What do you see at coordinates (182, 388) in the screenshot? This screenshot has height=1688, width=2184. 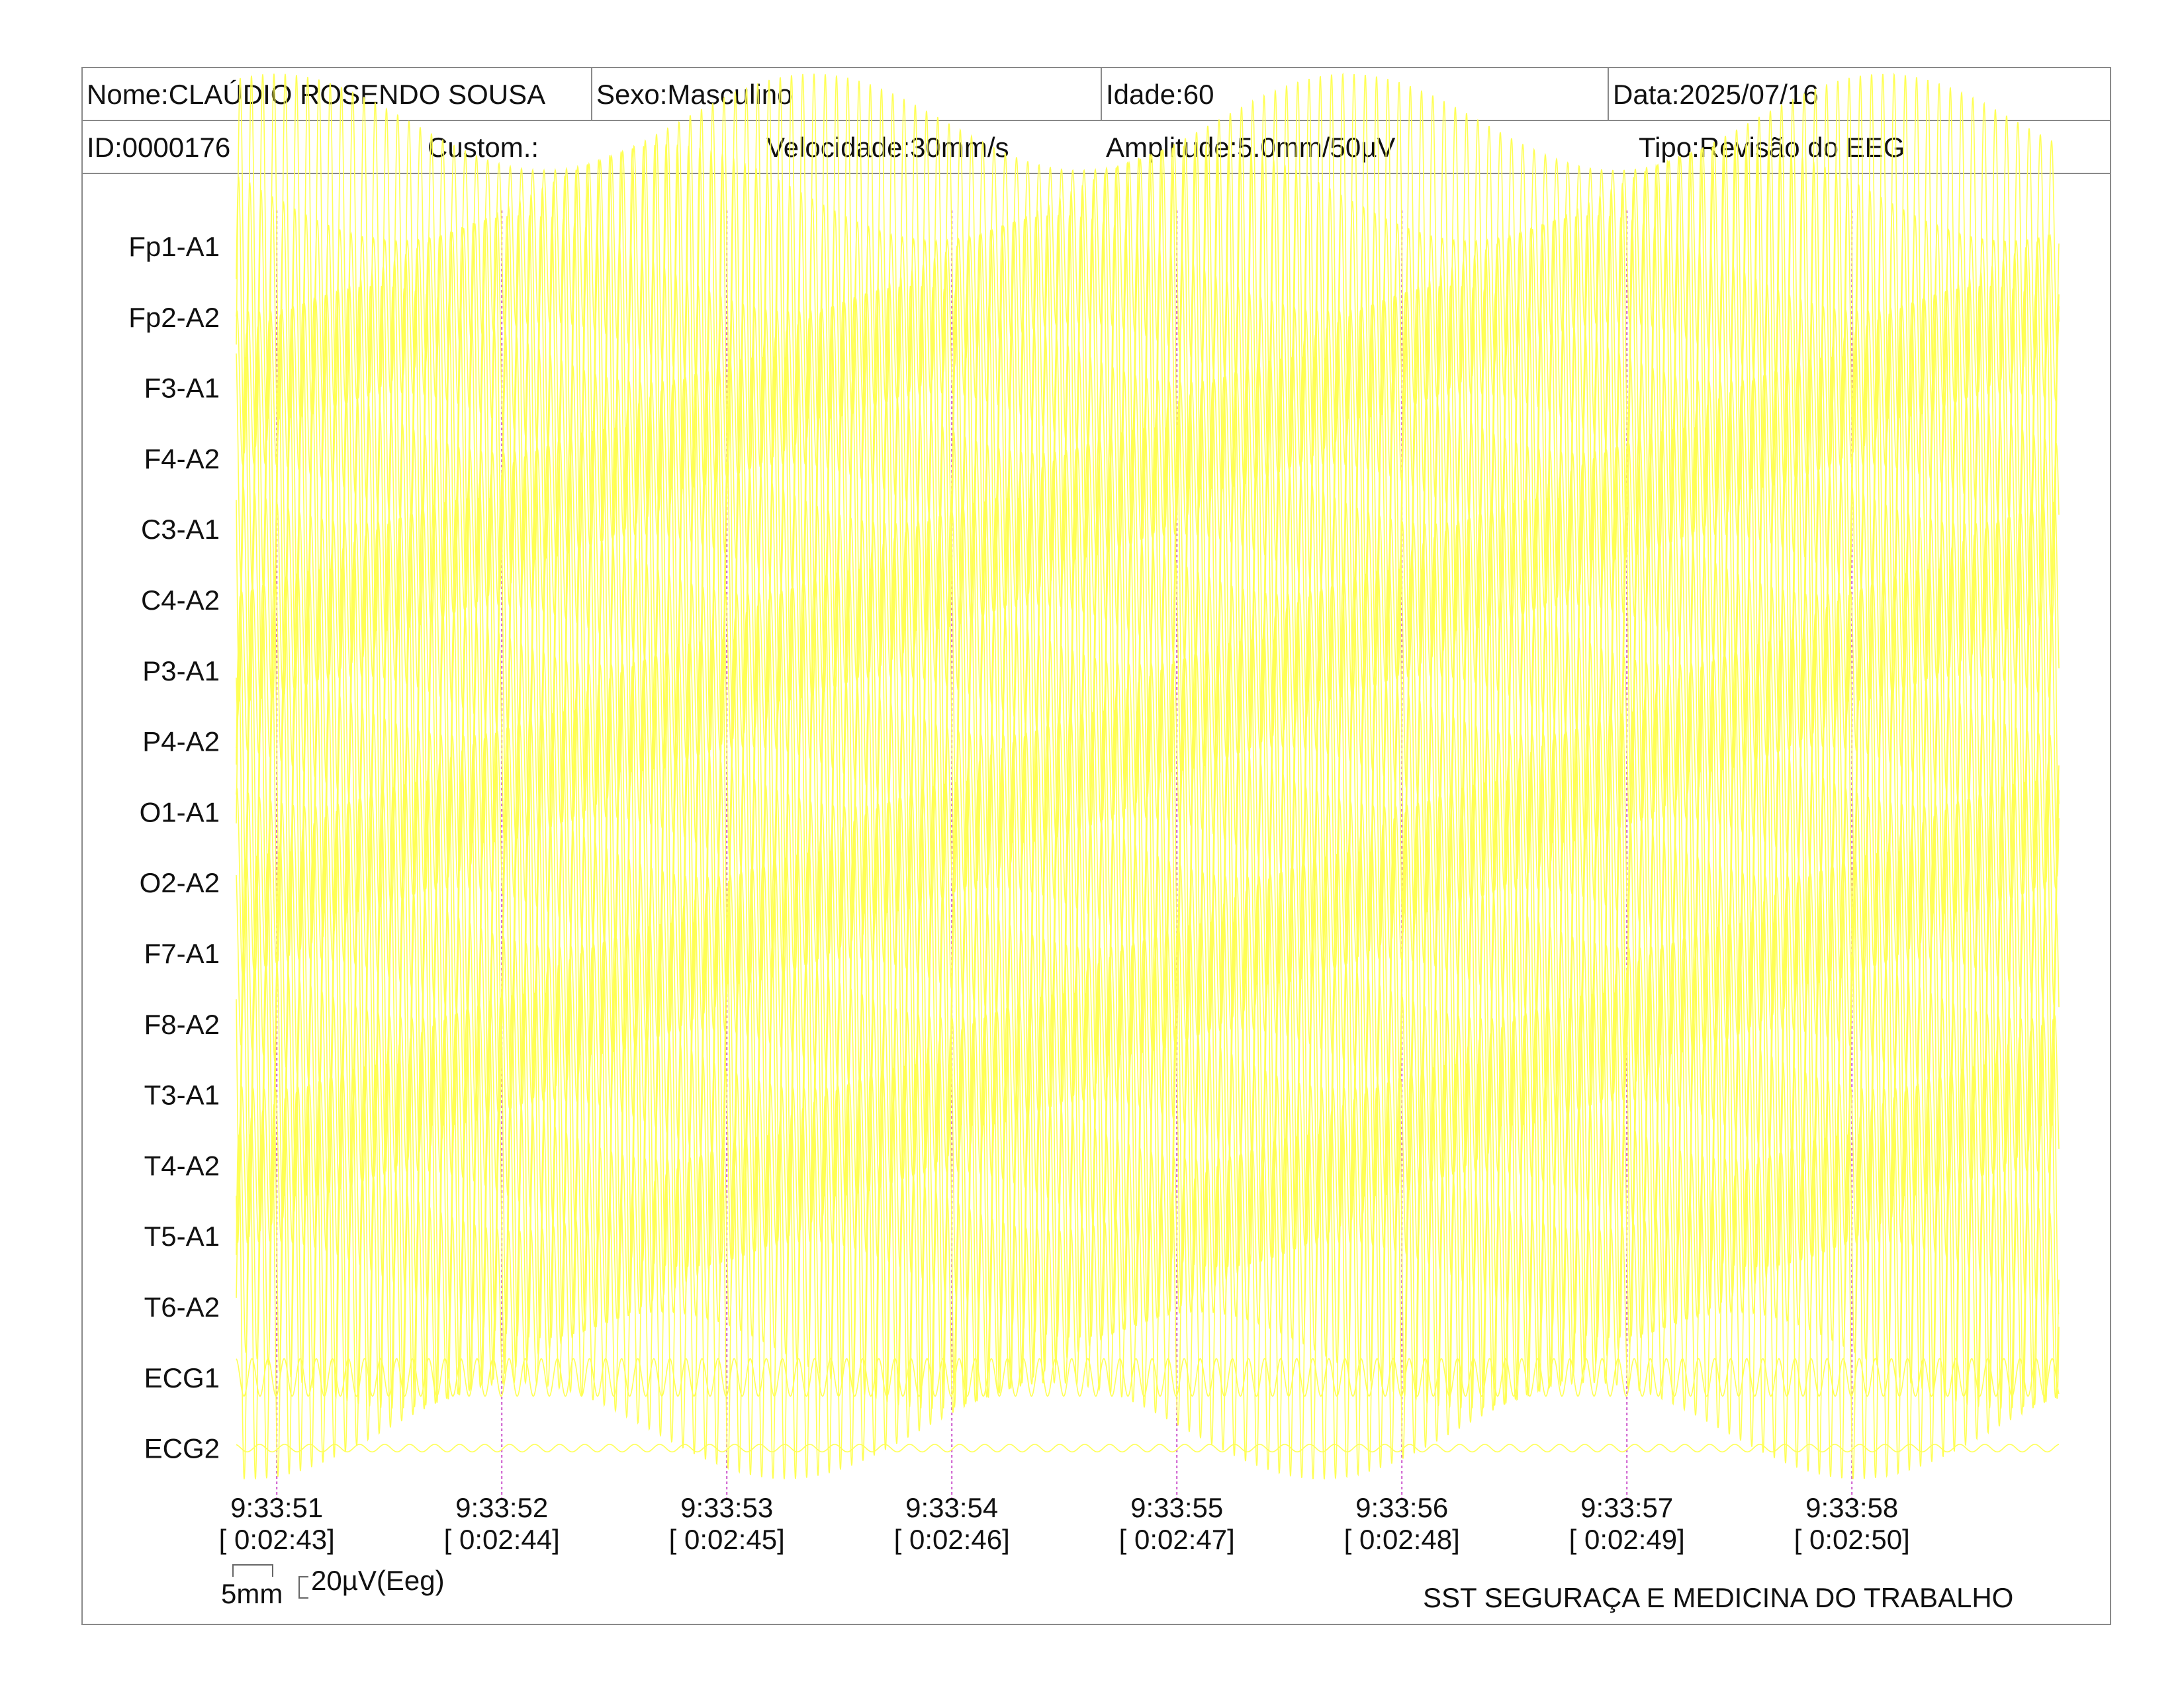 I see `channel-label: F3-A1` at bounding box center [182, 388].